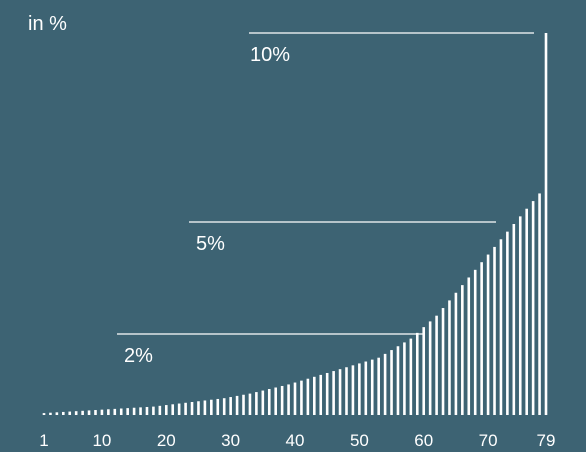  What do you see at coordinates (166, 440) in the screenshot?
I see `x-tick-label: 20` at bounding box center [166, 440].